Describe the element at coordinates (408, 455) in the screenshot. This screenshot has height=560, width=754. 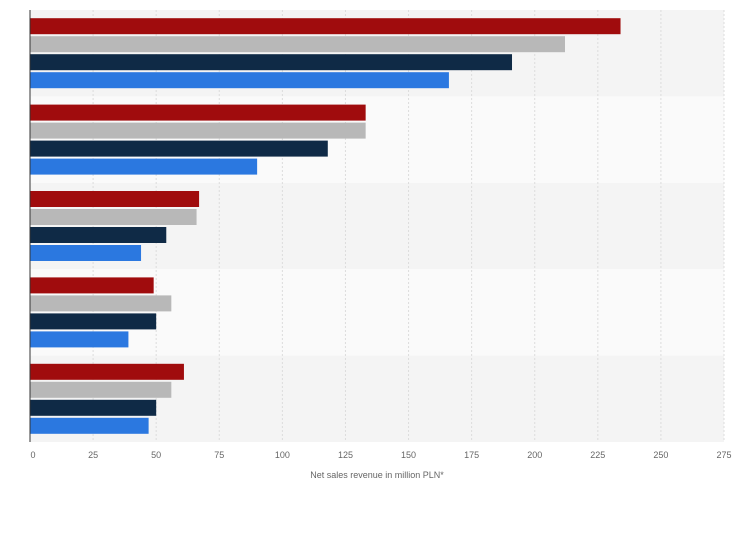
I see `x-tick-label: 150` at that location.